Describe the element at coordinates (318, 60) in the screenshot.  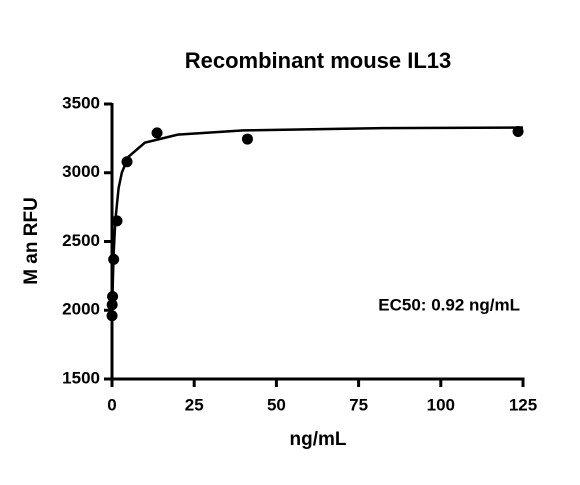
I see `chart-title: Recombinant mouse IL13` at that location.